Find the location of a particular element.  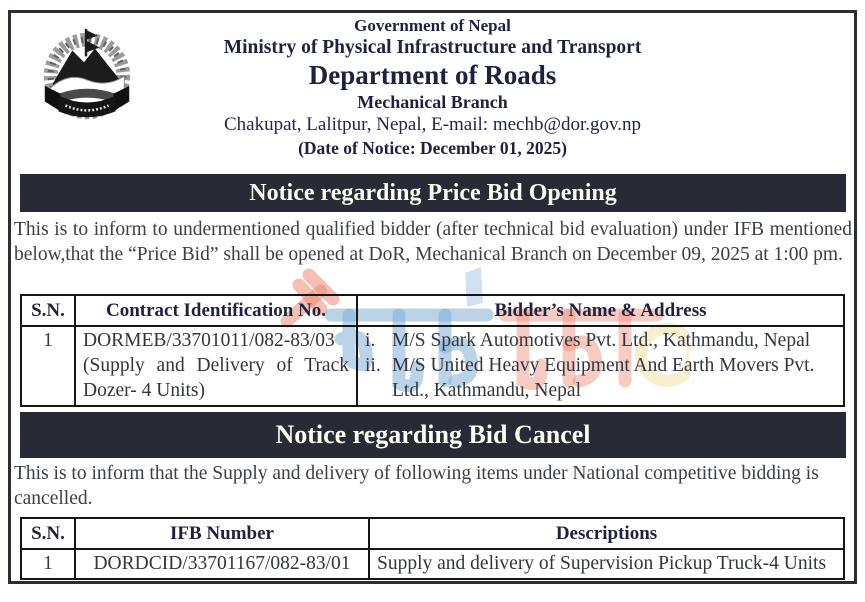

notice-date-line: (Date of Notice: December 01, 2025) is located at coordinates (432, 148).